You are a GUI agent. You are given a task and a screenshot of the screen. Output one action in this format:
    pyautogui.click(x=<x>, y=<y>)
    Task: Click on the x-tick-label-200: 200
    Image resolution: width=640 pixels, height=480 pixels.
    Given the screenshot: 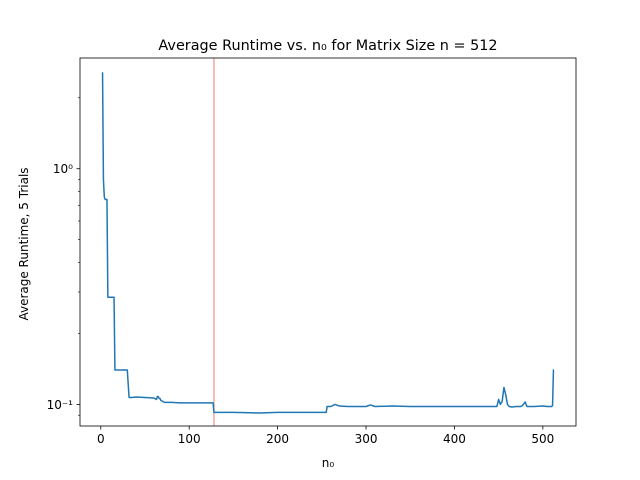 What is the action you would take?
    pyautogui.click(x=277, y=439)
    